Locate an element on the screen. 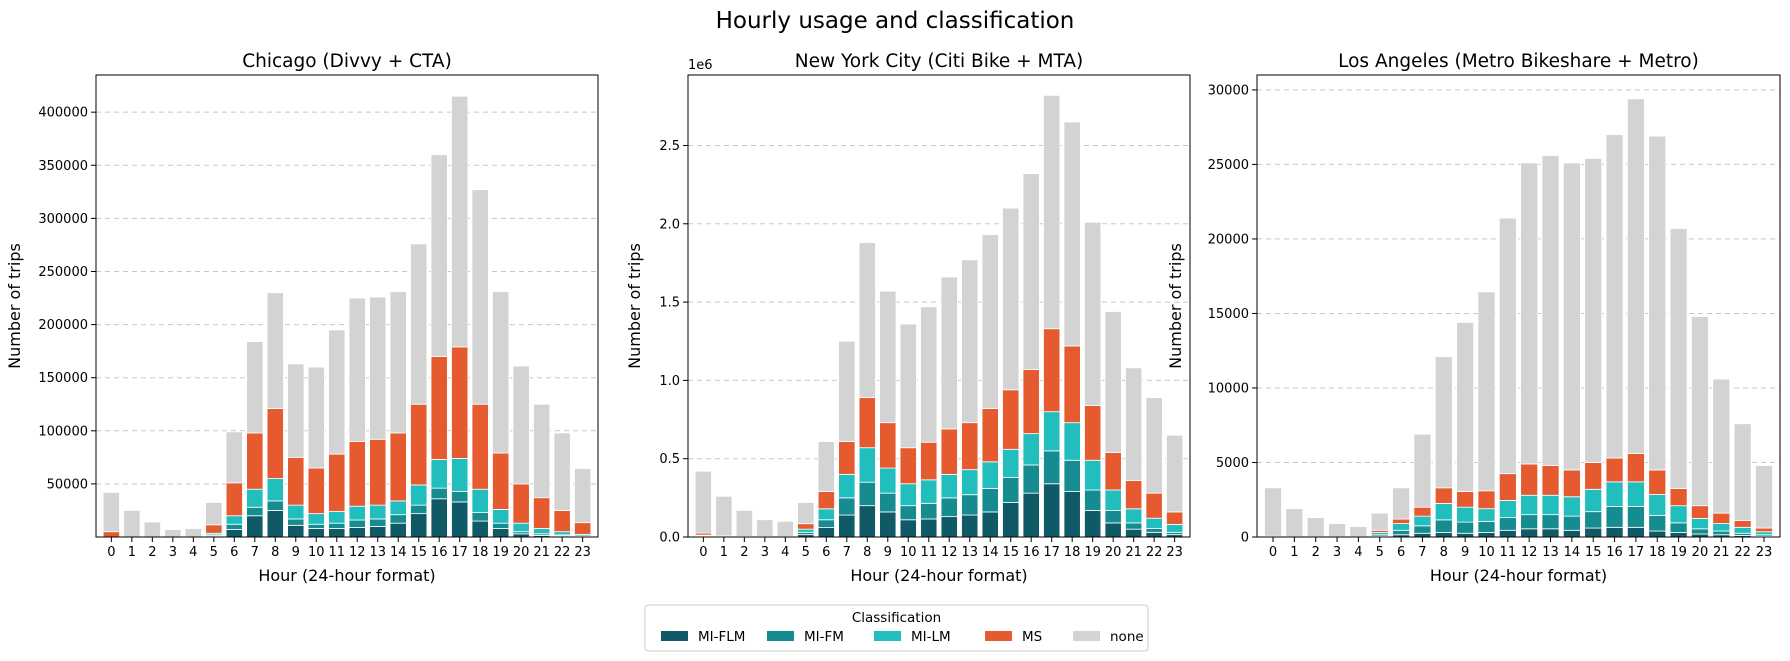 The width and height of the screenshot is (1790, 661). x-tick-label: 11 is located at coordinates (336, 552).